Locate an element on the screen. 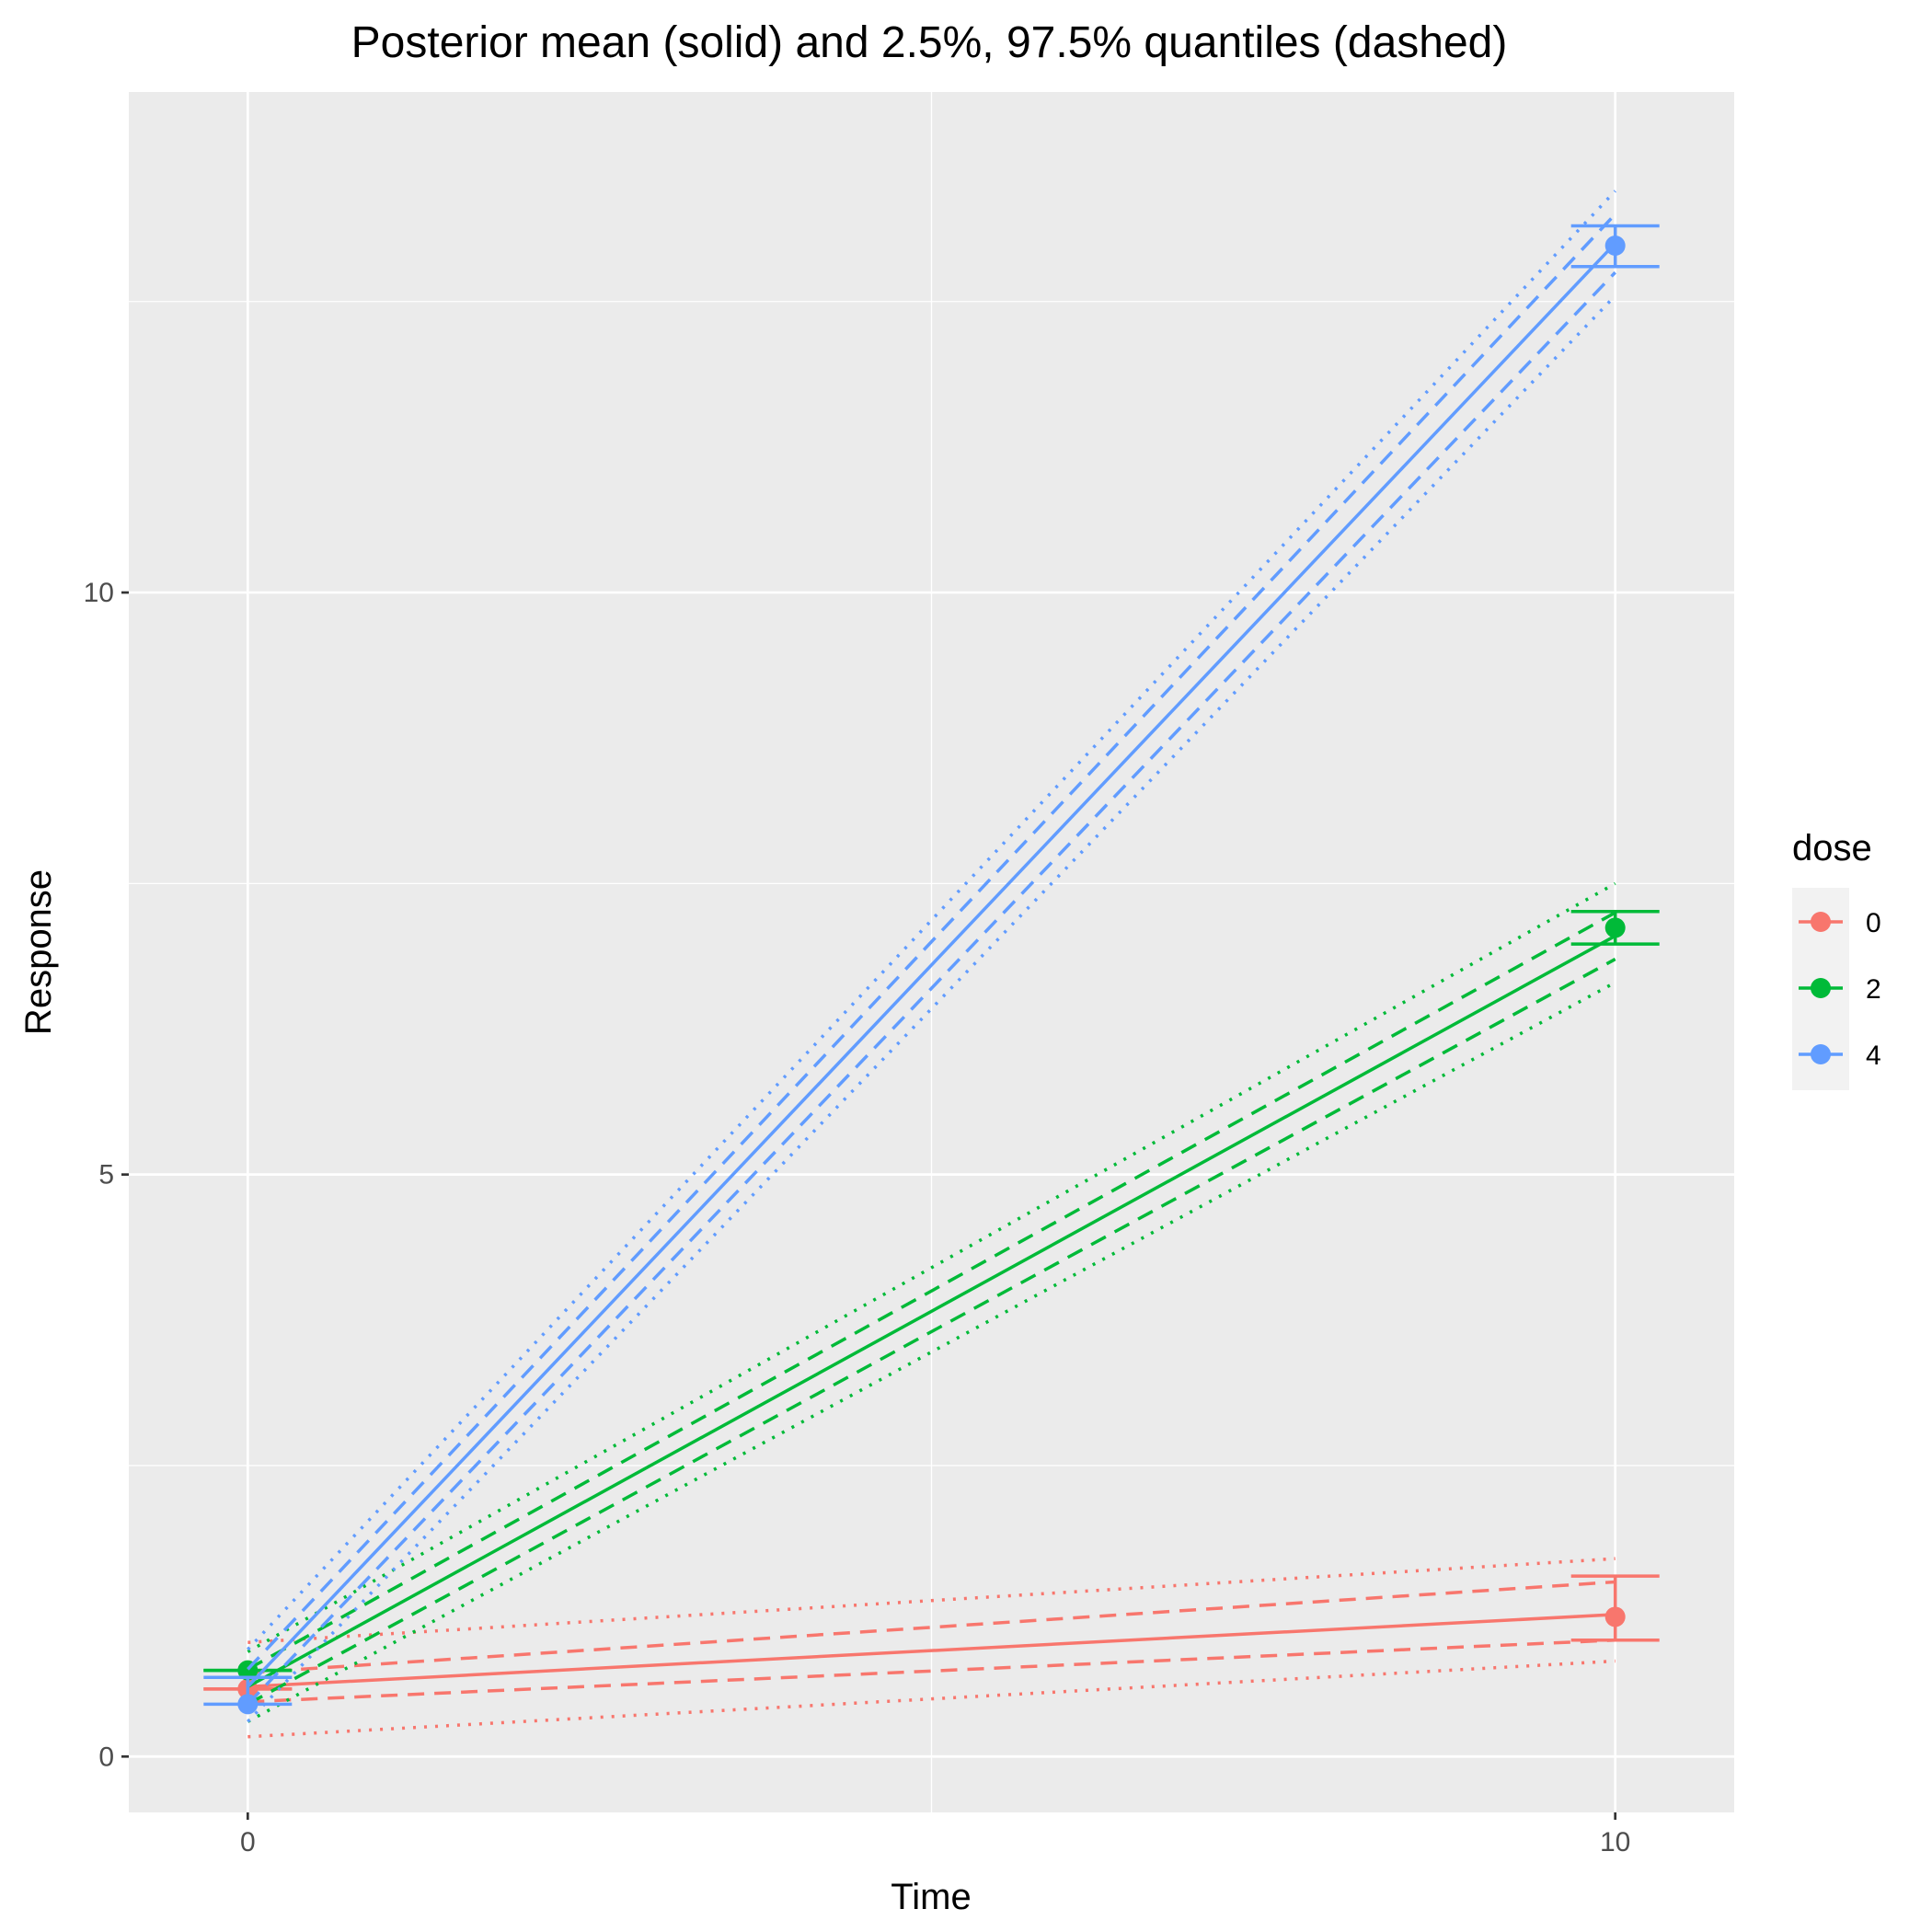 This screenshot has width=1932, height=1932. y-tick-label: 10 is located at coordinates (99, 593).